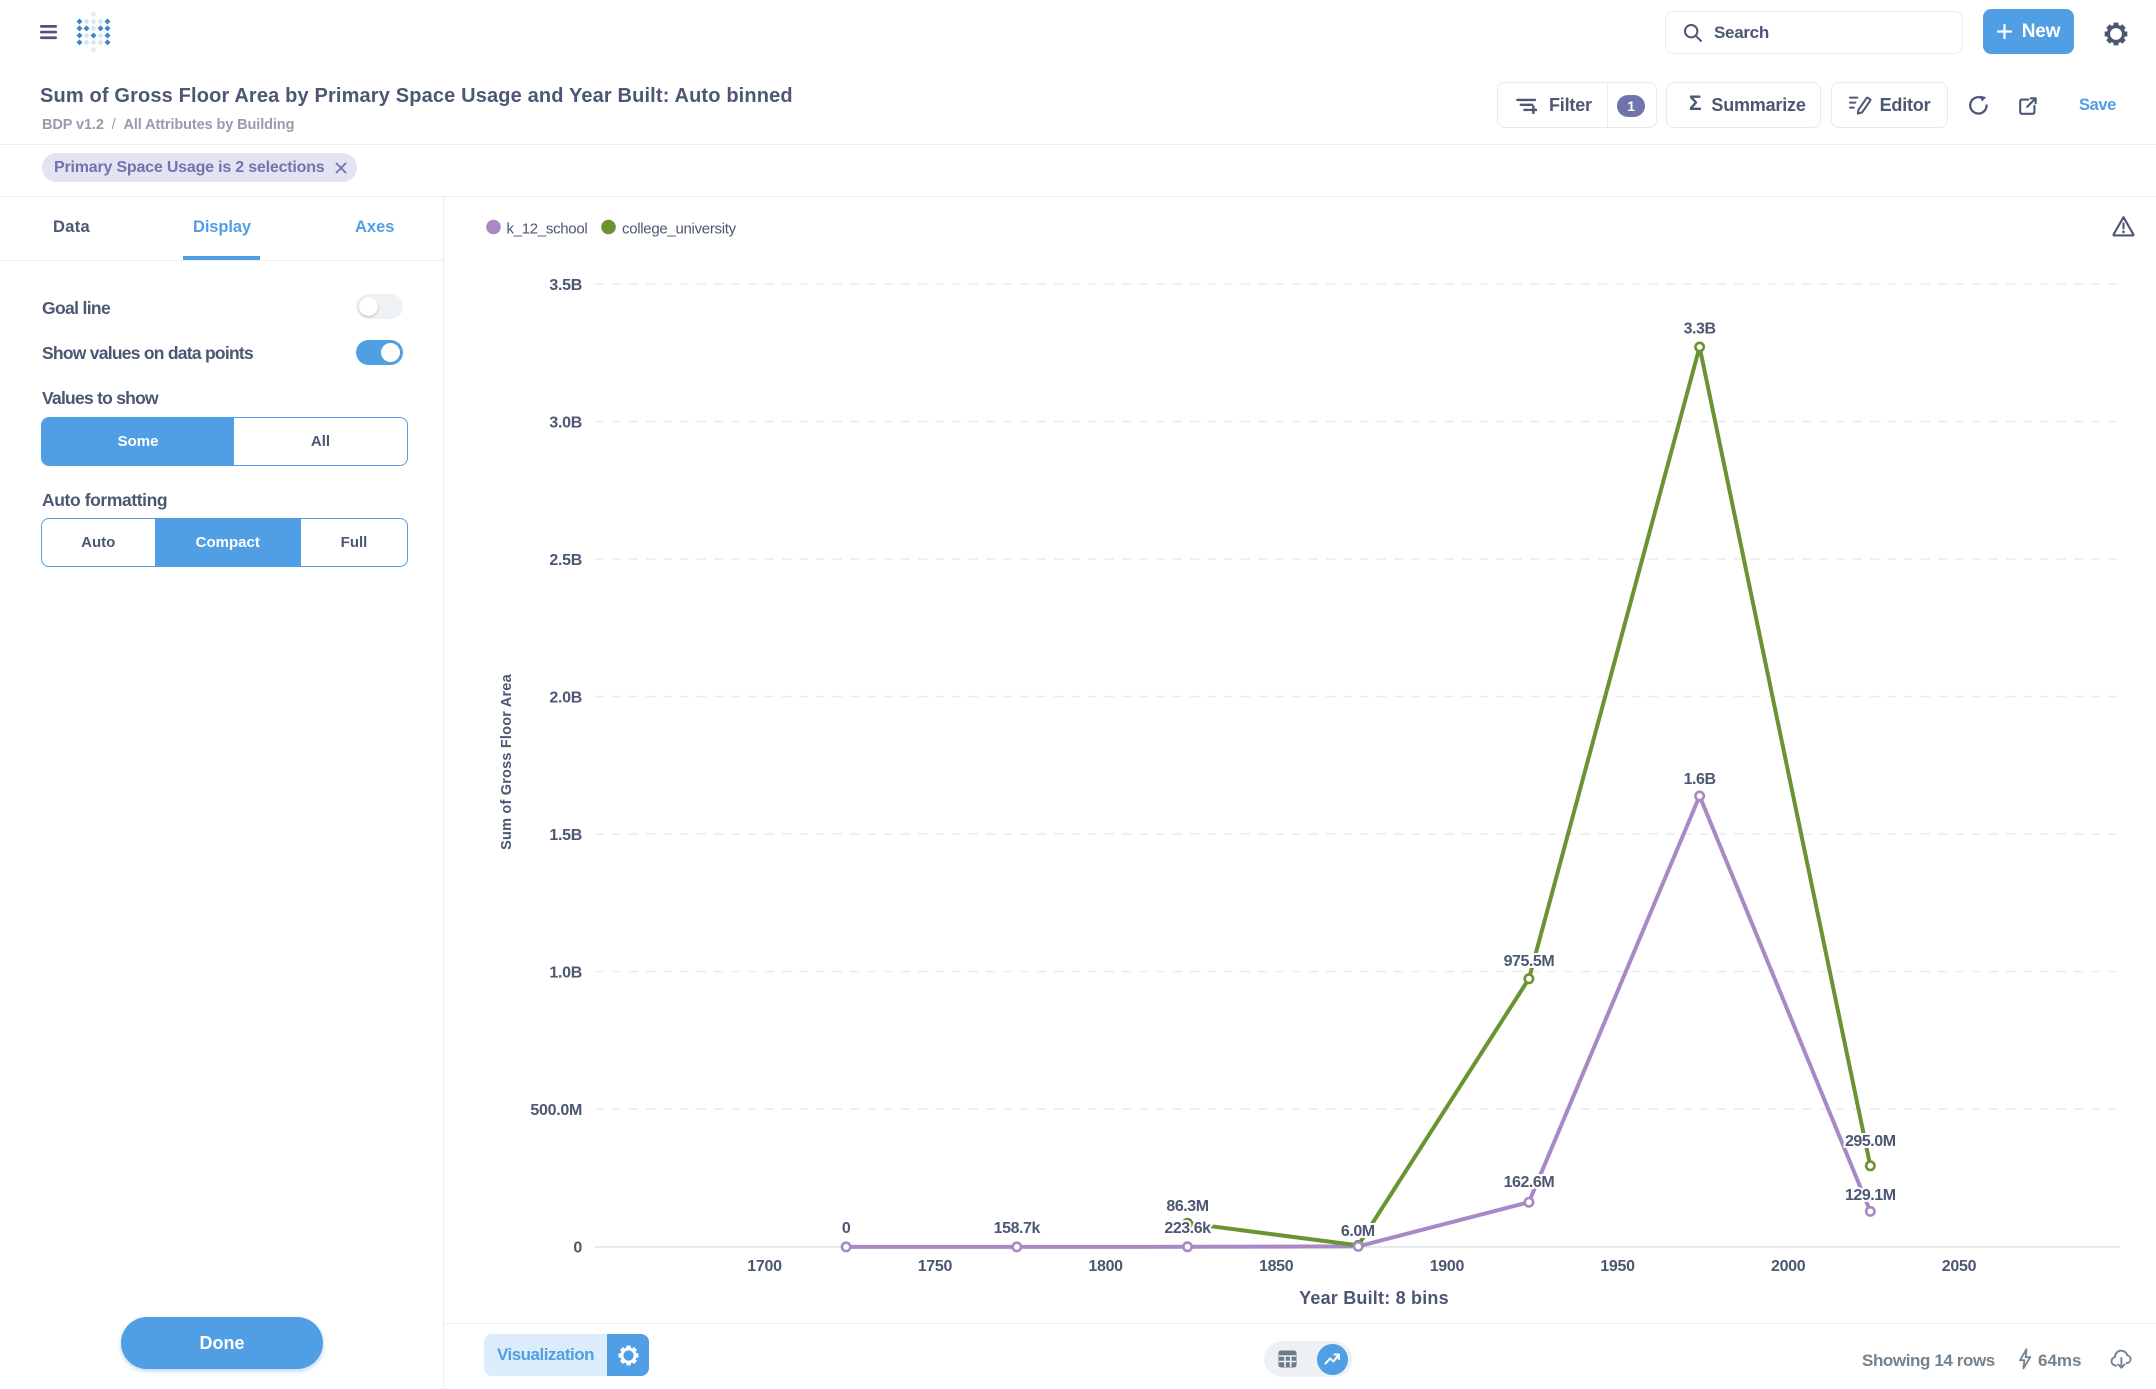  Describe the element at coordinates (565, 697) in the screenshot. I see `svg-text: 2.0B` at that location.